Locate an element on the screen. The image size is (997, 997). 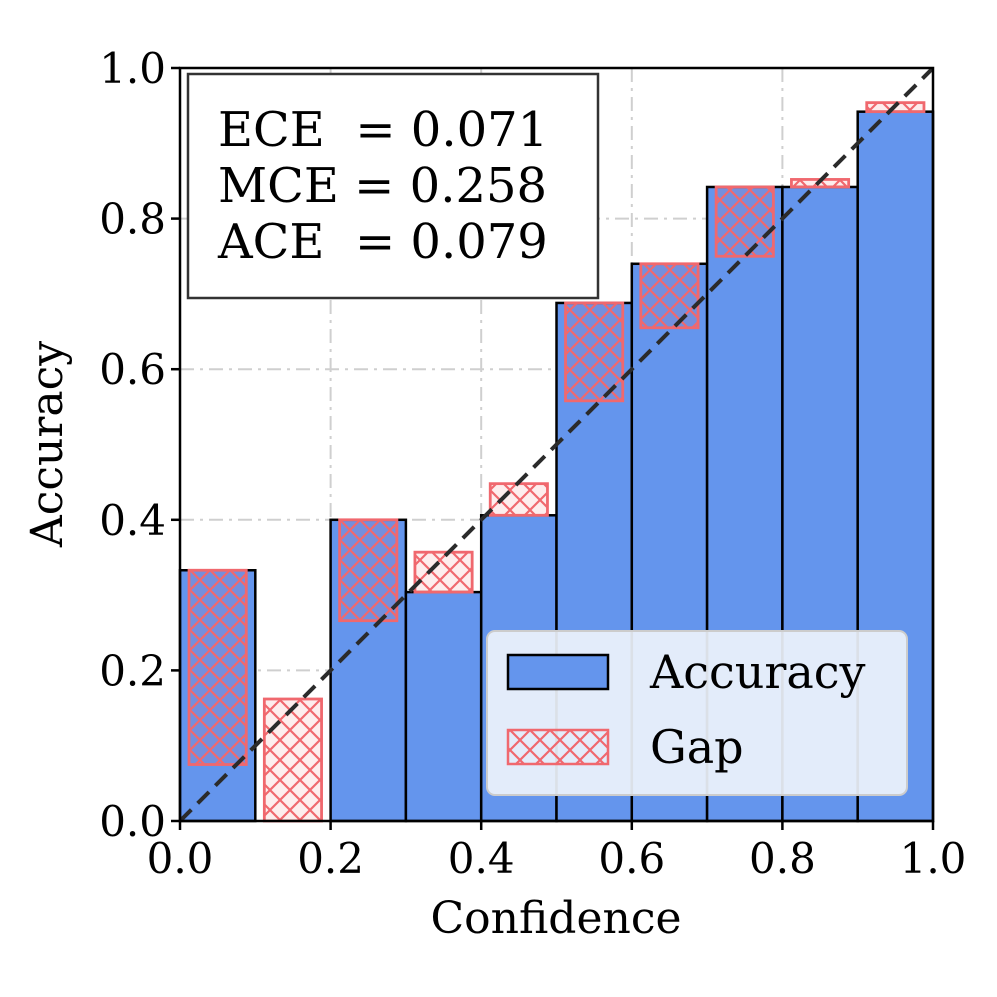
stats-box: ECE = 0.071 MCE = 0.258 ACE = 0.079 is located at coordinates (393, 186).